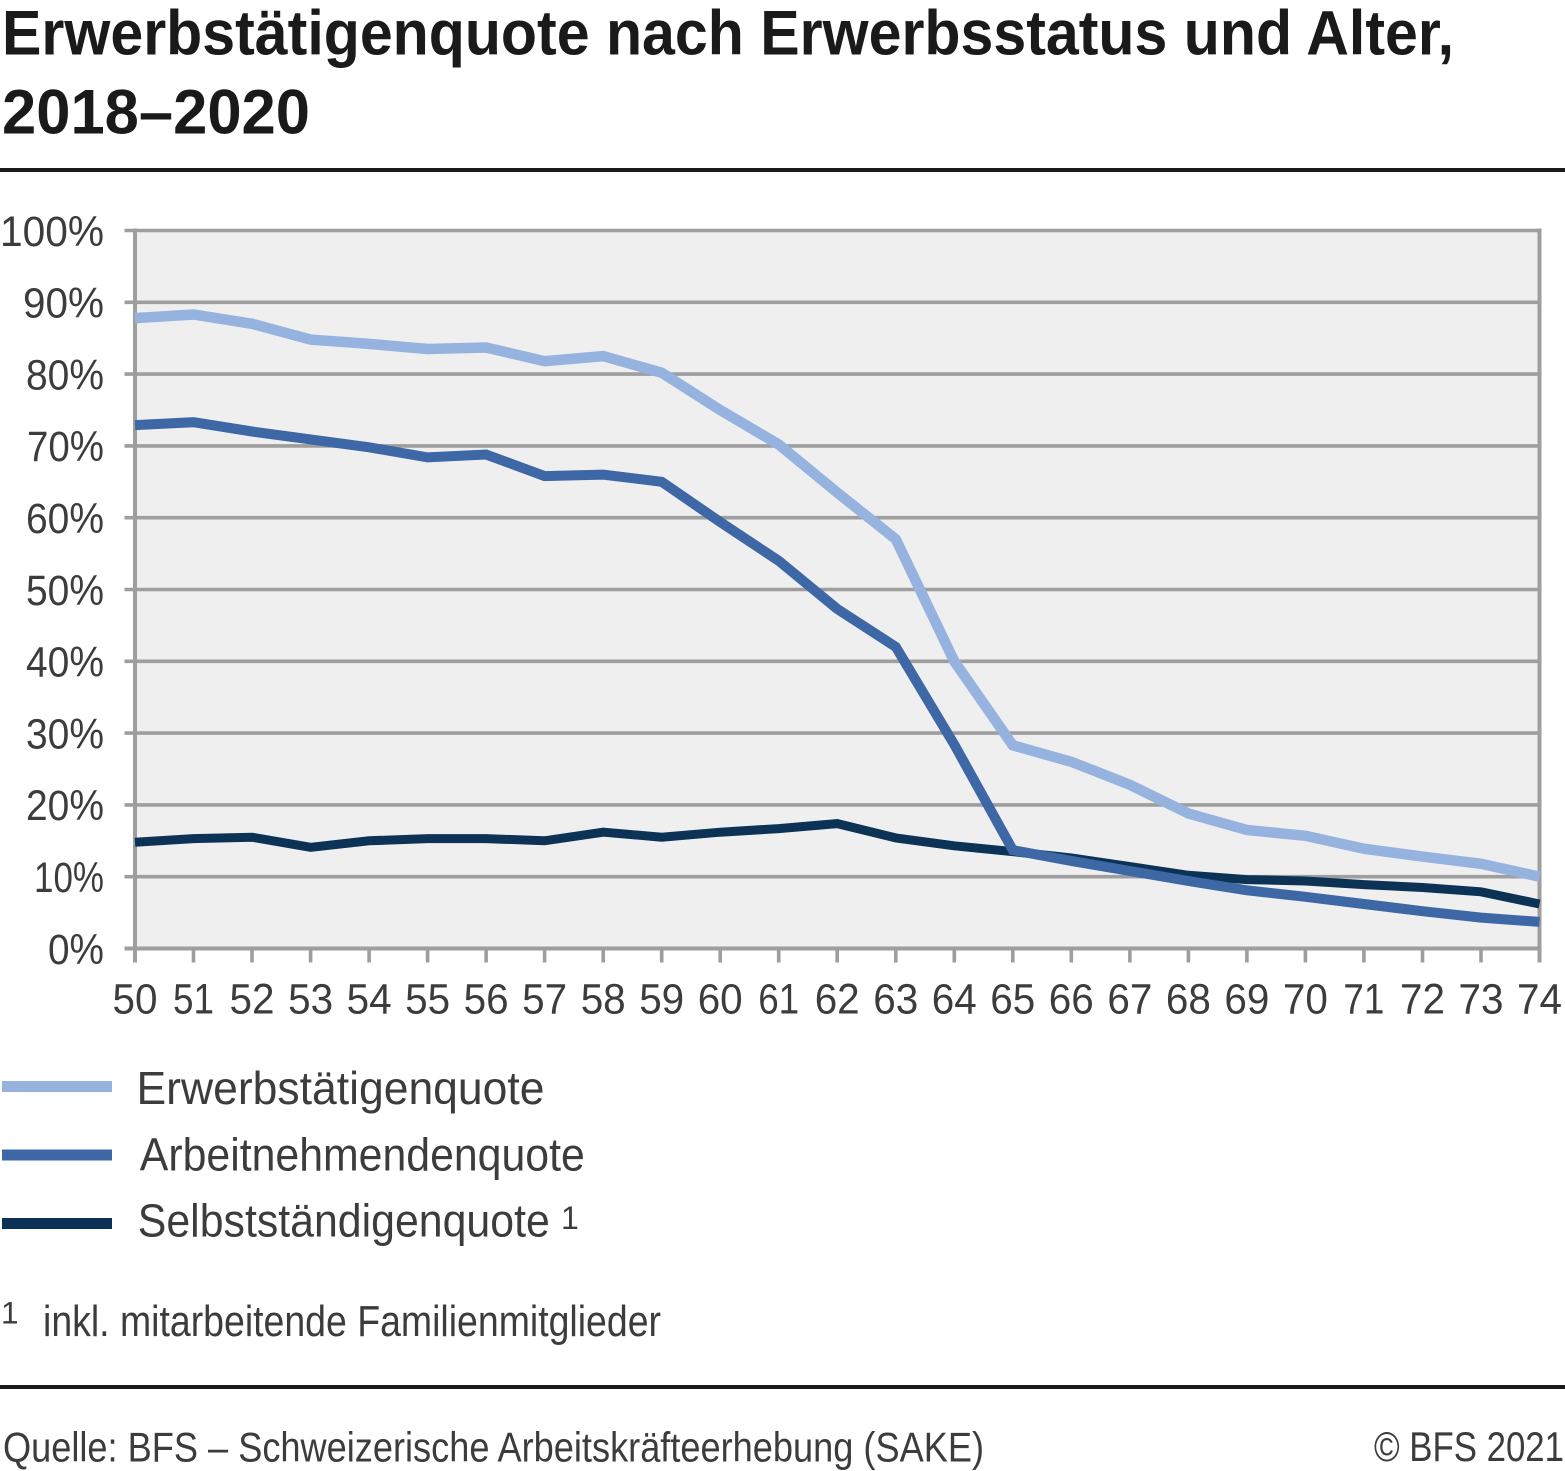 This screenshot has height=1471, width=1565. What do you see at coordinates (362, 1154) in the screenshot?
I see `svg-text: Arbeitnehmendenquote` at bounding box center [362, 1154].